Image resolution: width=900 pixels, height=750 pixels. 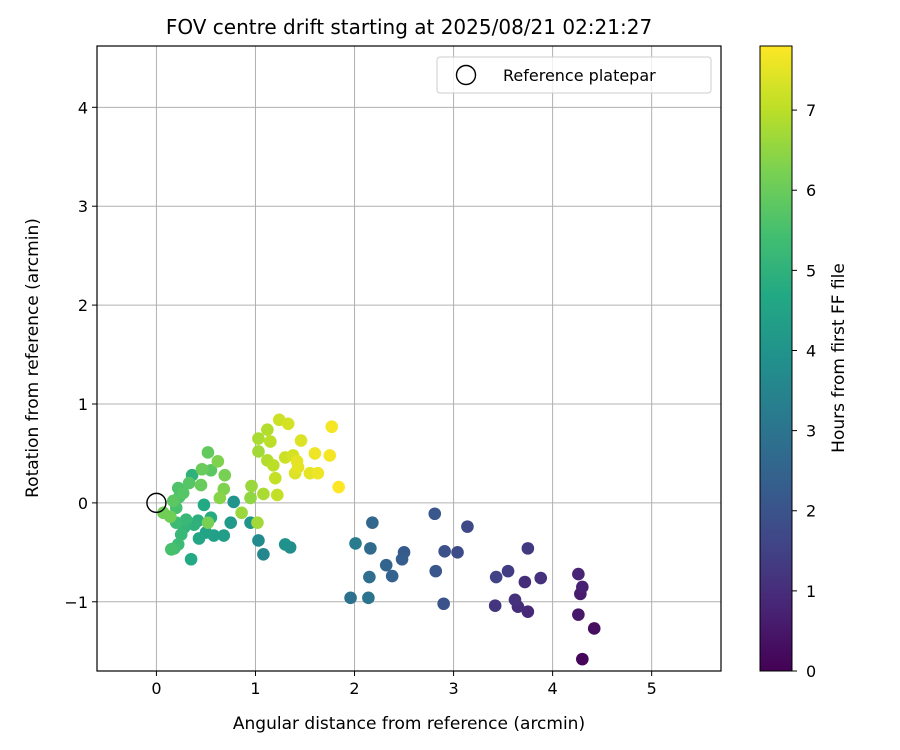 What do you see at coordinates (156, 688) in the screenshot?
I see `x-tick-label: 0` at bounding box center [156, 688].